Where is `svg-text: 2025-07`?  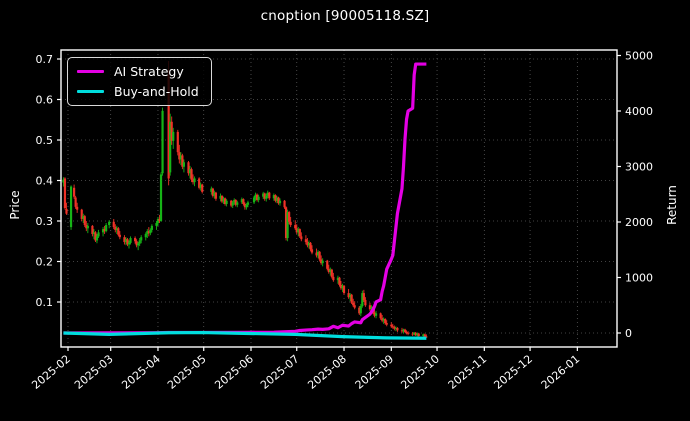 svg-text: 2025-07 is located at coordinates (280, 372).